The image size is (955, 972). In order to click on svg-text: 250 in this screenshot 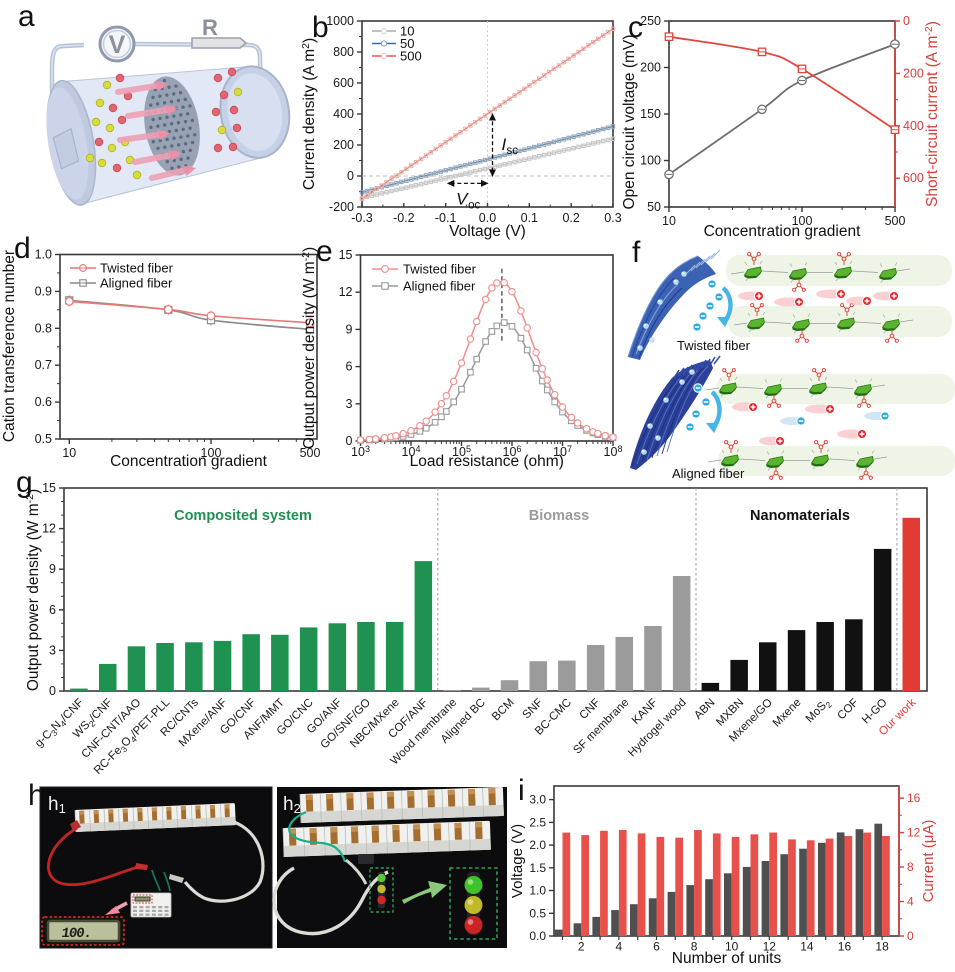, I will do `click(650, 21)`.